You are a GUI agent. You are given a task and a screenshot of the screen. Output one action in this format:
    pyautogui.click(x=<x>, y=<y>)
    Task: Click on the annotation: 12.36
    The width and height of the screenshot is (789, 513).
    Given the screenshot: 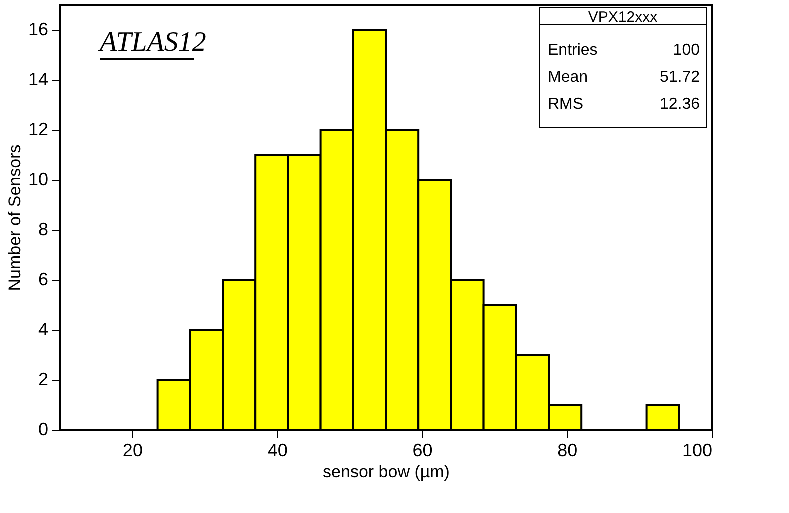 What is the action you would take?
    pyautogui.click(x=680, y=104)
    